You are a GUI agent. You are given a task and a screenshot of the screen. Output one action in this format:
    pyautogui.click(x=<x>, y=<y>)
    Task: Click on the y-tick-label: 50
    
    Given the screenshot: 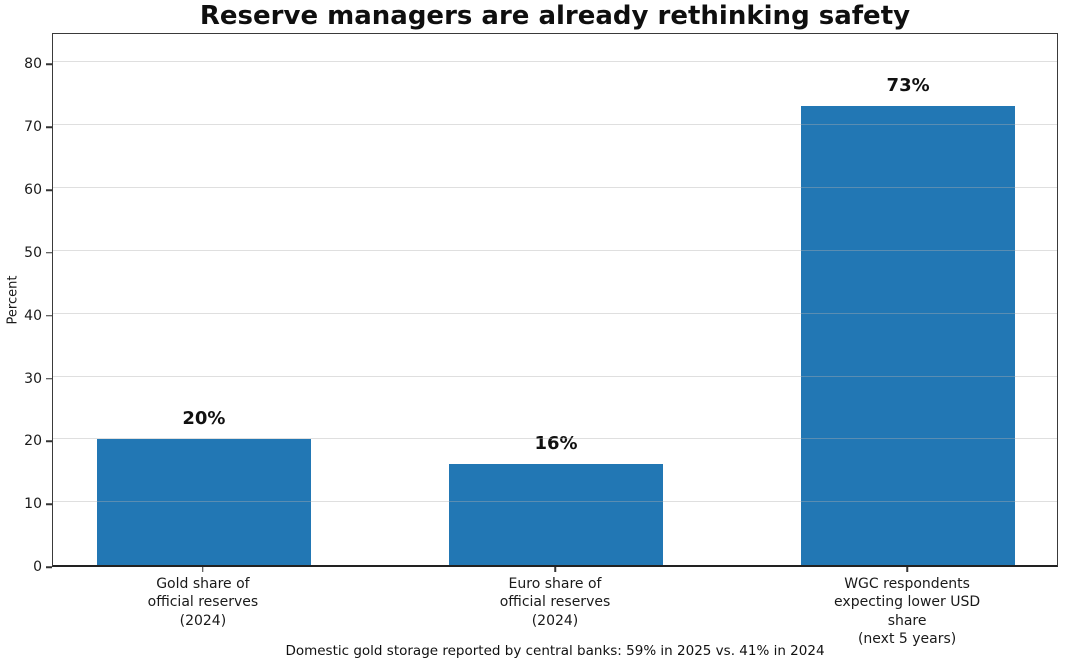 What is the action you would take?
    pyautogui.click(x=33, y=252)
    